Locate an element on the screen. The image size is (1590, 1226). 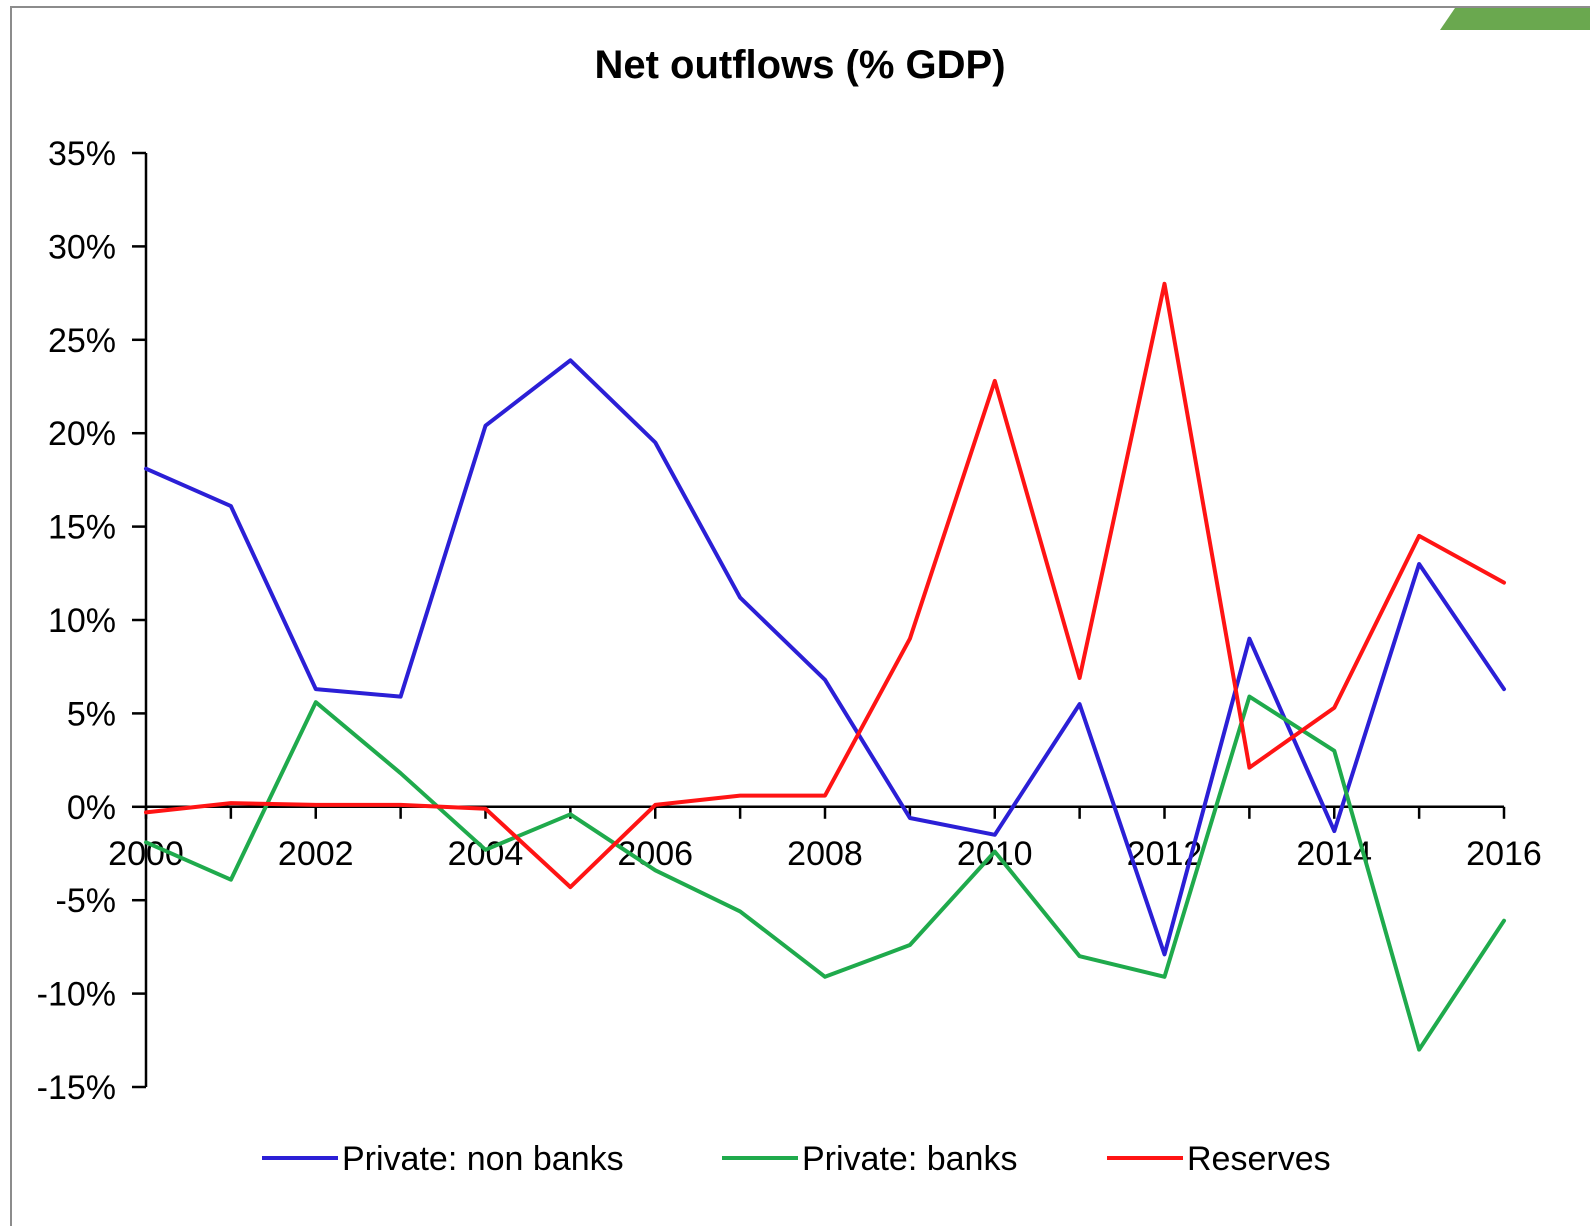
y-tick-label: 10% is located at coordinates (82, 621).